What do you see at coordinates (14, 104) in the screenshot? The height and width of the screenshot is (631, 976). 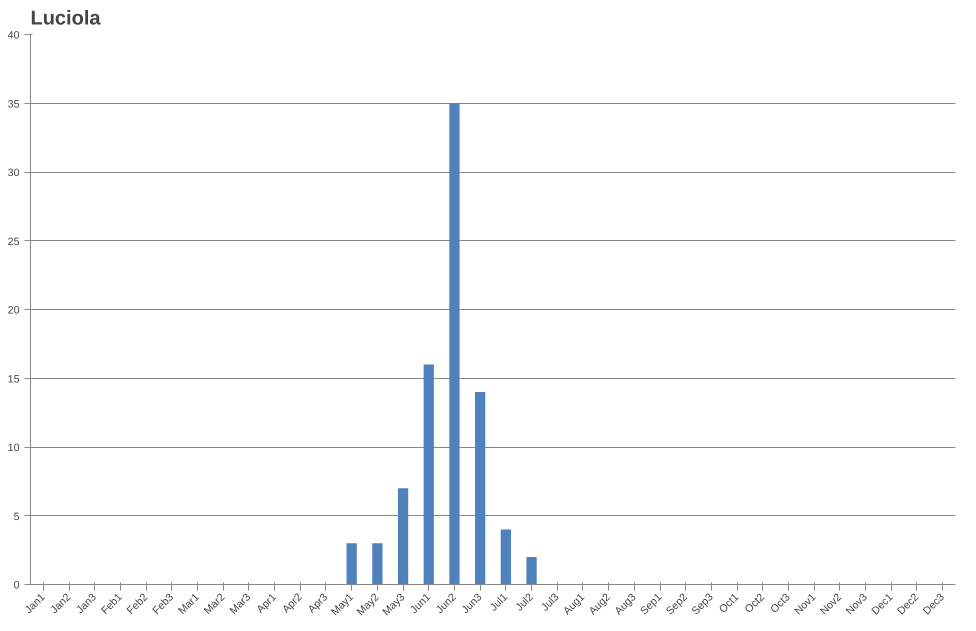 I see `y-tick-label: 35` at bounding box center [14, 104].